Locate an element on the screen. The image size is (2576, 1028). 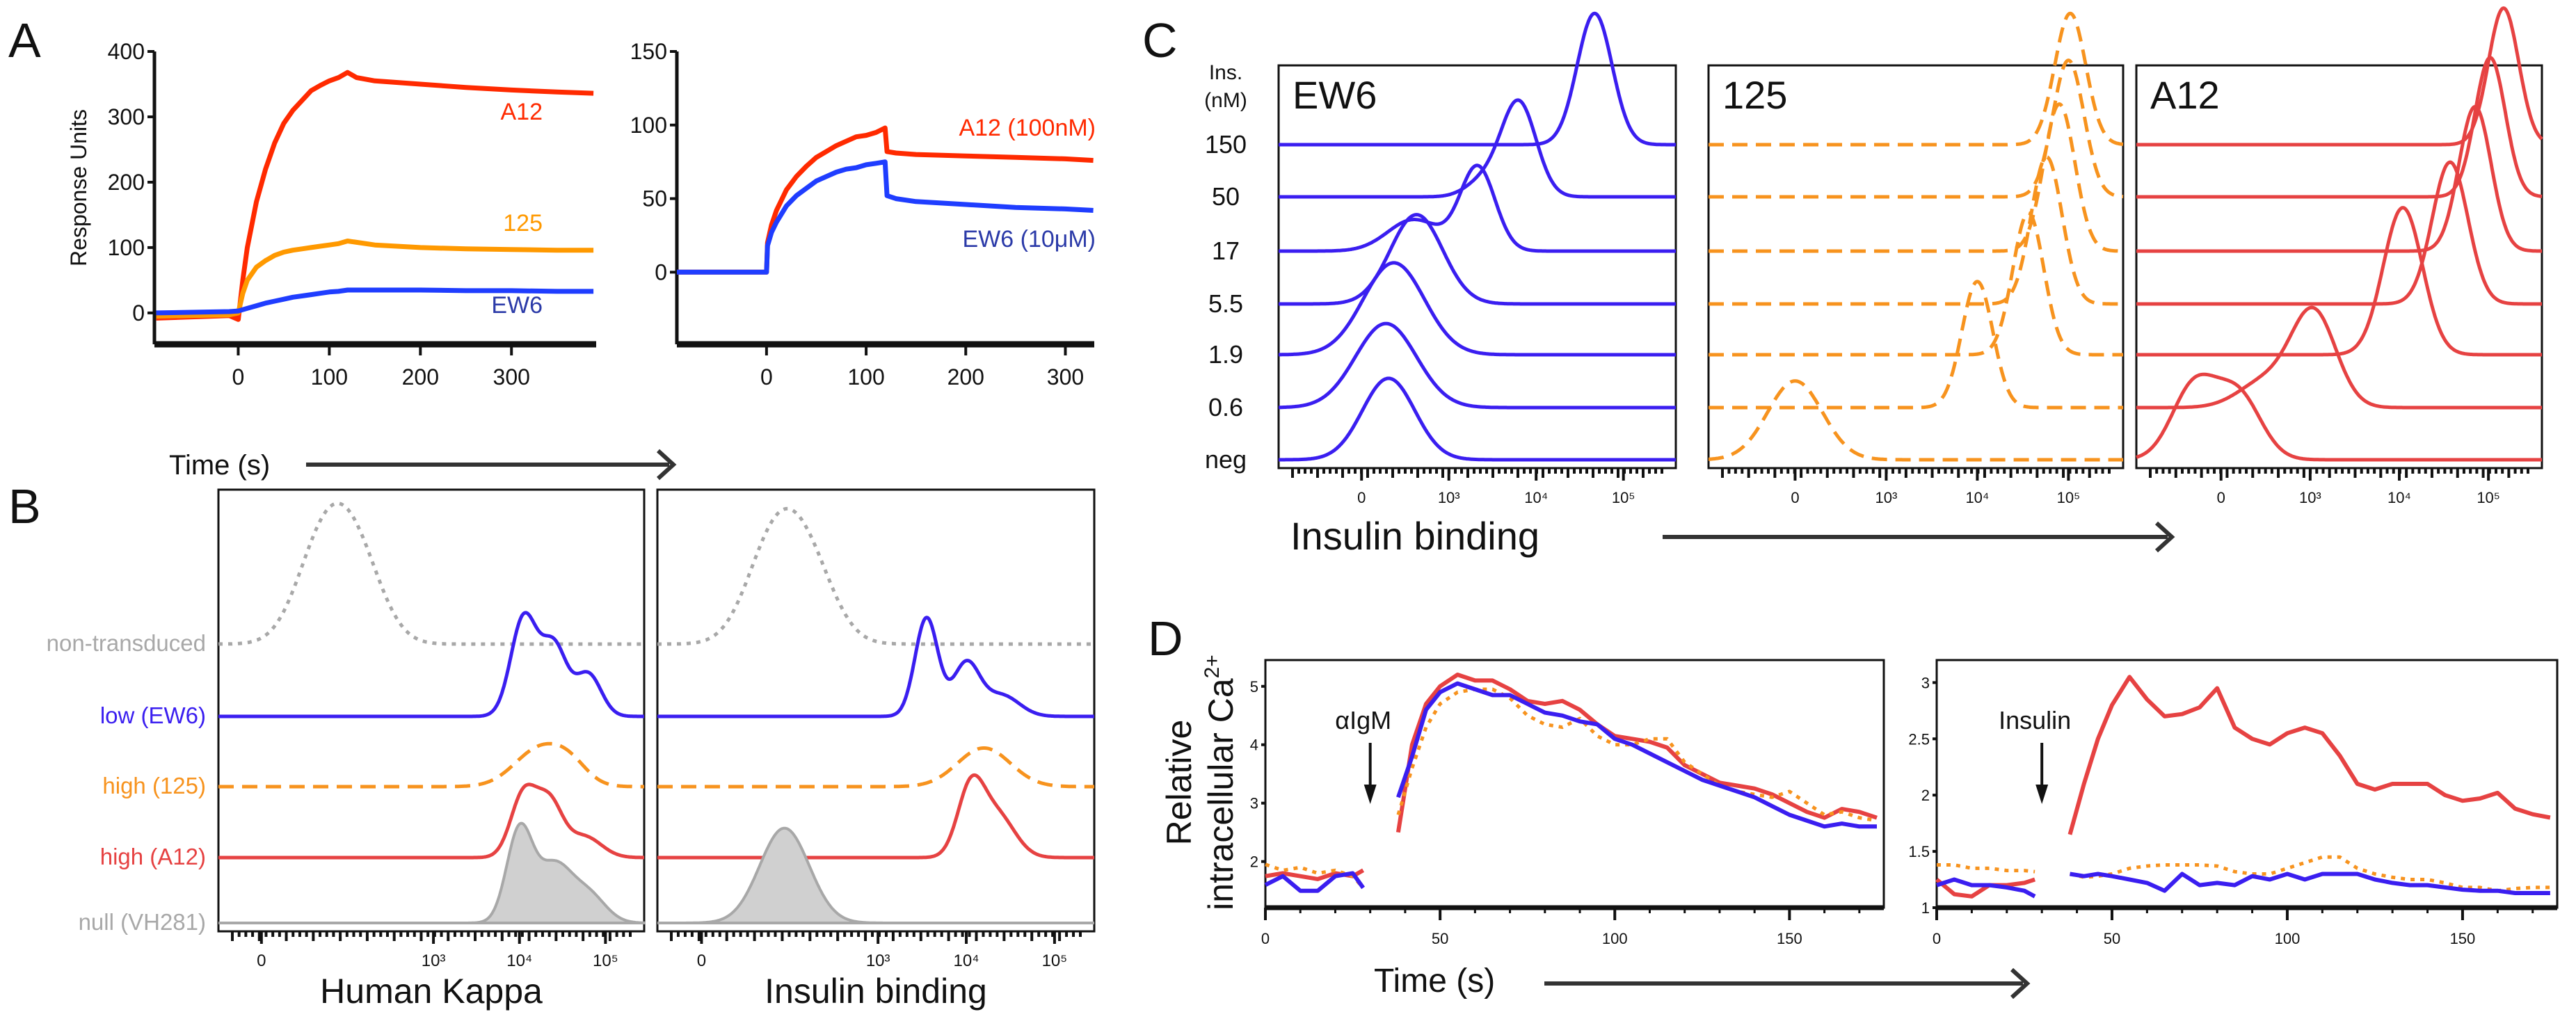
series-label: low (EW6) is located at coordinates (153, 715).